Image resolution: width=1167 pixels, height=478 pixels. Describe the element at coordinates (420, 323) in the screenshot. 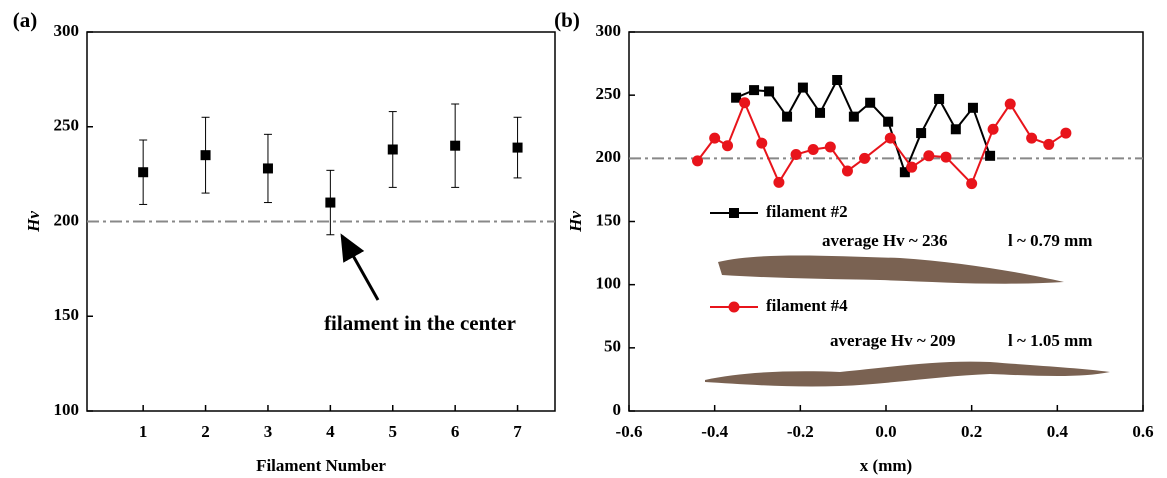

I see `annotation: filament in the center` at that location.